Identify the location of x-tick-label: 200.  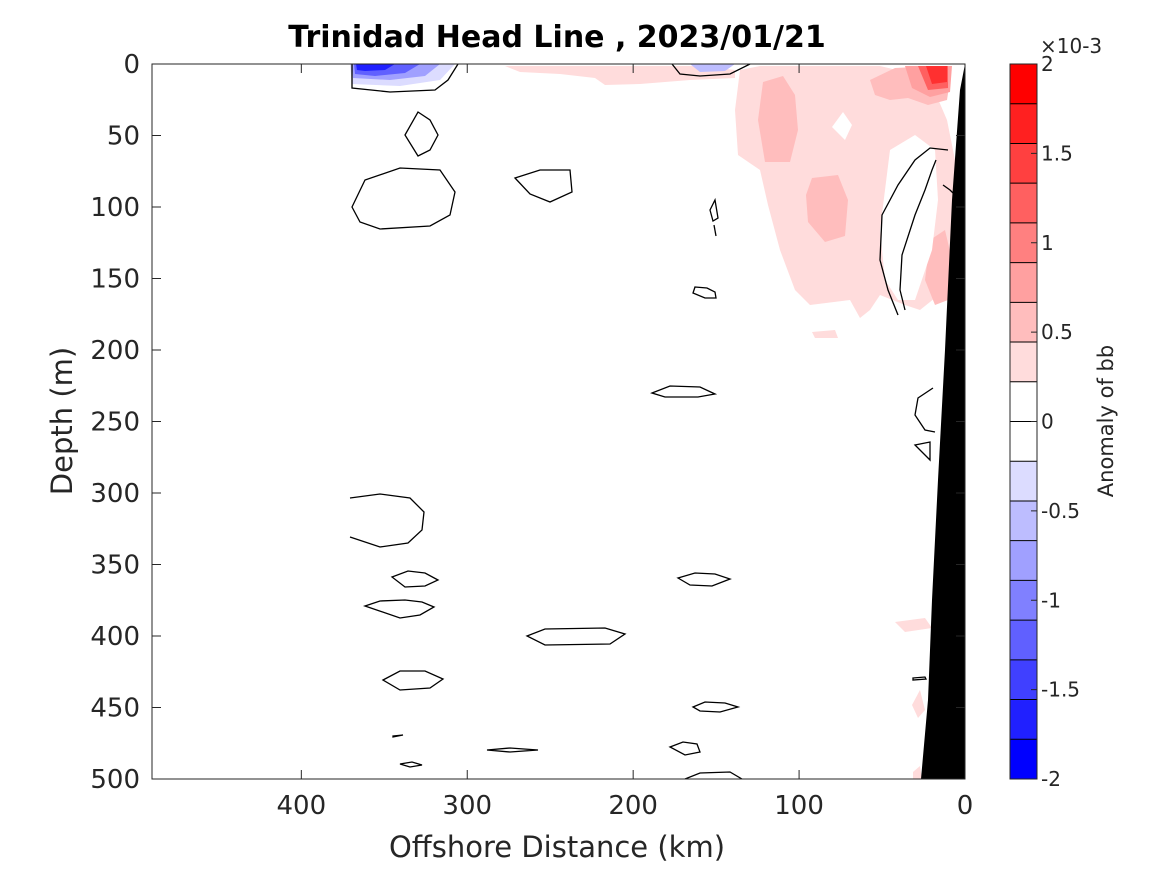
(633, 806).